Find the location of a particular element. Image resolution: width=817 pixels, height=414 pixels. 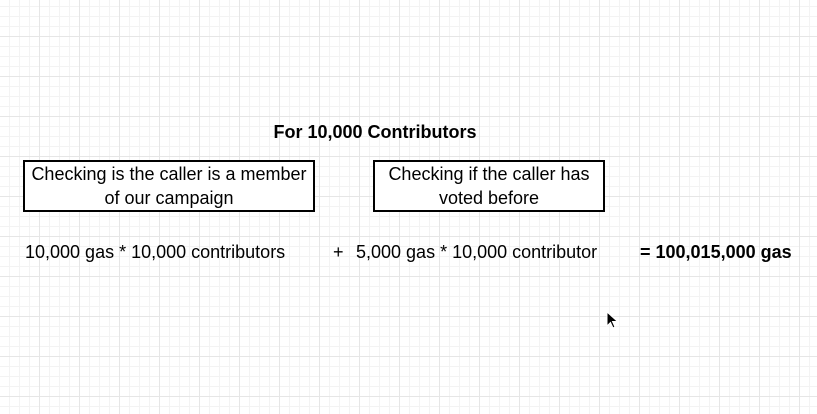

voting-gas-term: 5,000 gas * 10,000 contributor is located at coordinates (477, 252).